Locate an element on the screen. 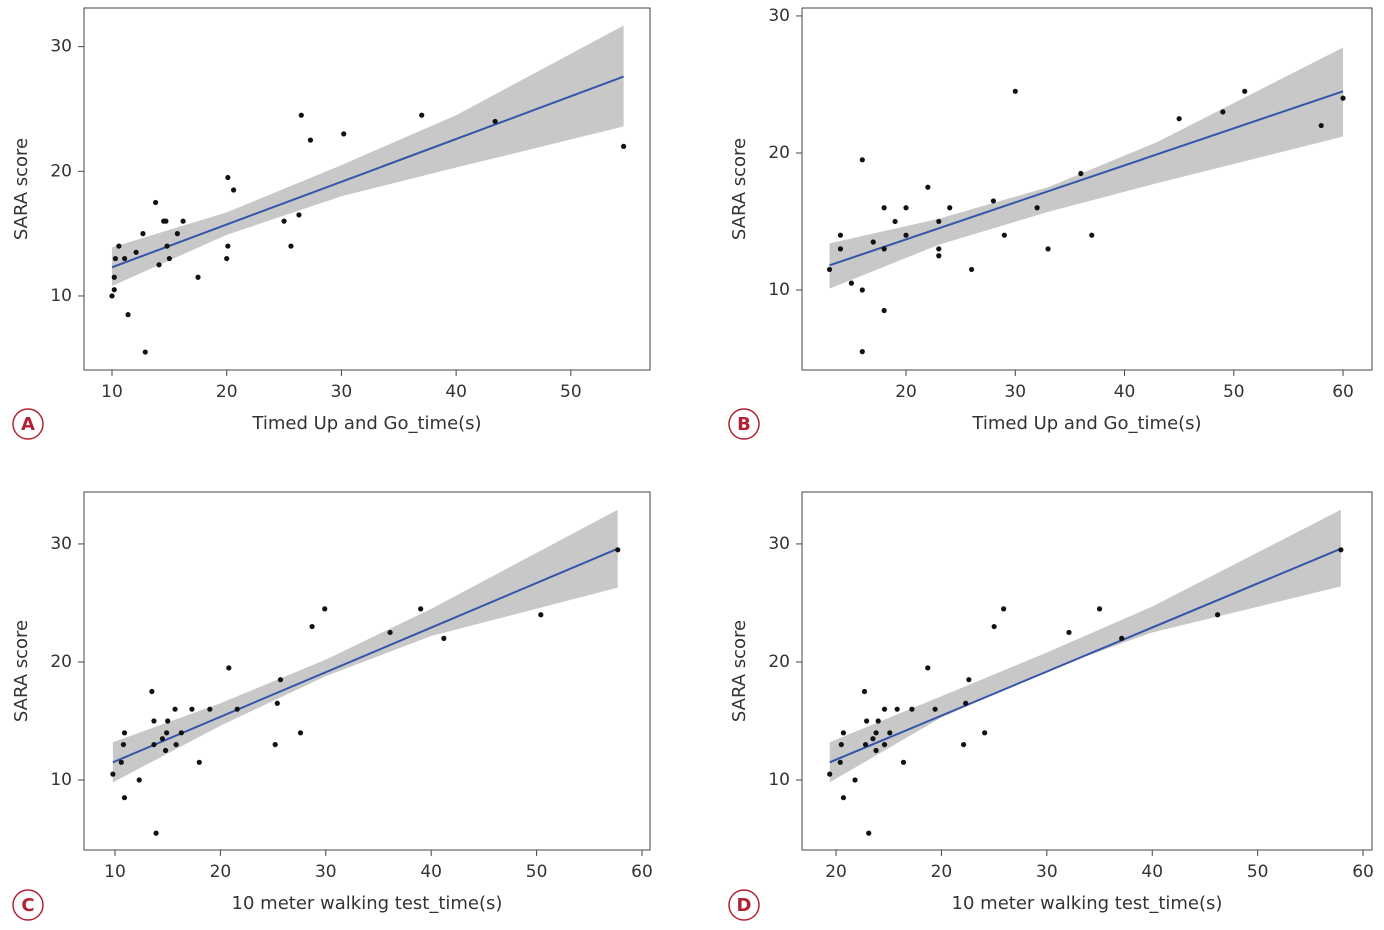  y-tick-label: 10 is located at coordinates (61, 296).